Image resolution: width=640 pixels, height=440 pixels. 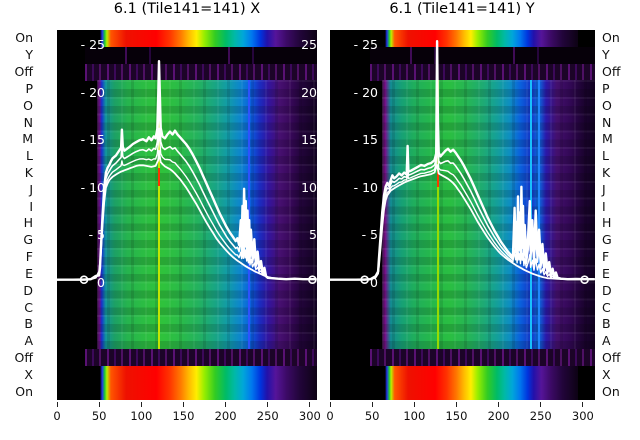 What do you see at coordinates (28, 223) in the screenshot?
I see `row-label-h-11: H` at bounding box center [28, 223].